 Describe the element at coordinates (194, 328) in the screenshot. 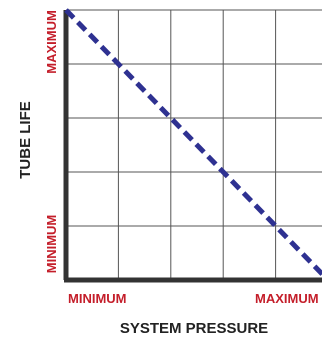

I see `x-axis-title: SYSTEM PRESSURE` at that location.